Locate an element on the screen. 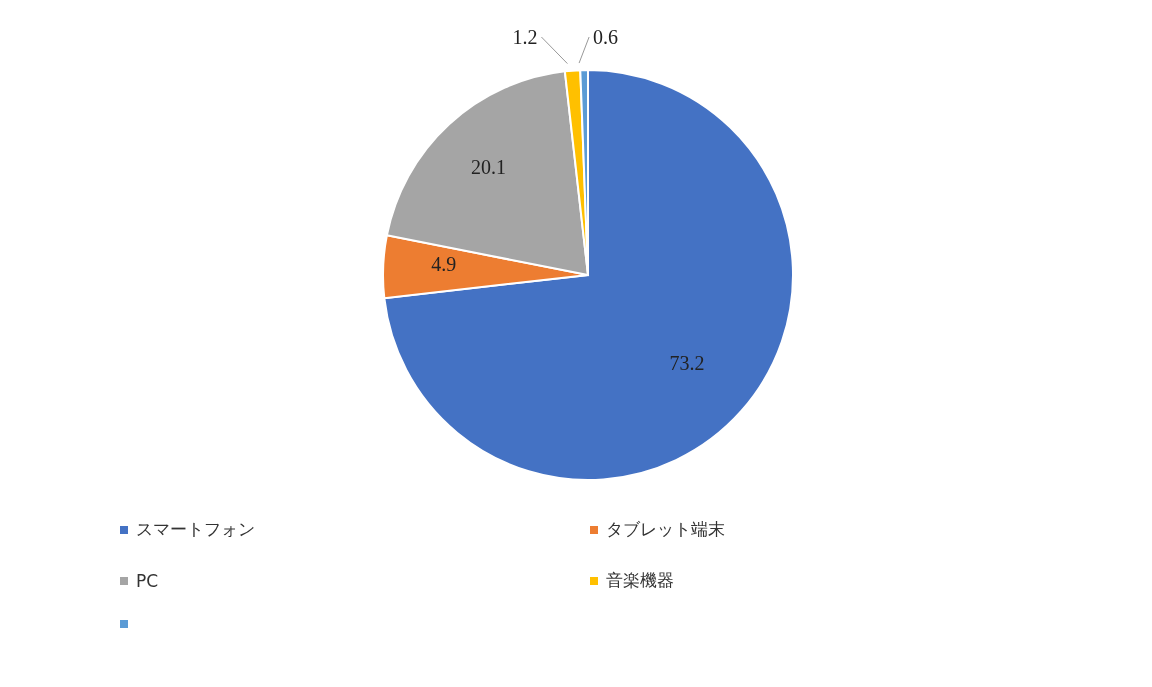 The image size is (1152, 687). legend-label: 音楽機器 is located at coordinates (640, 580).